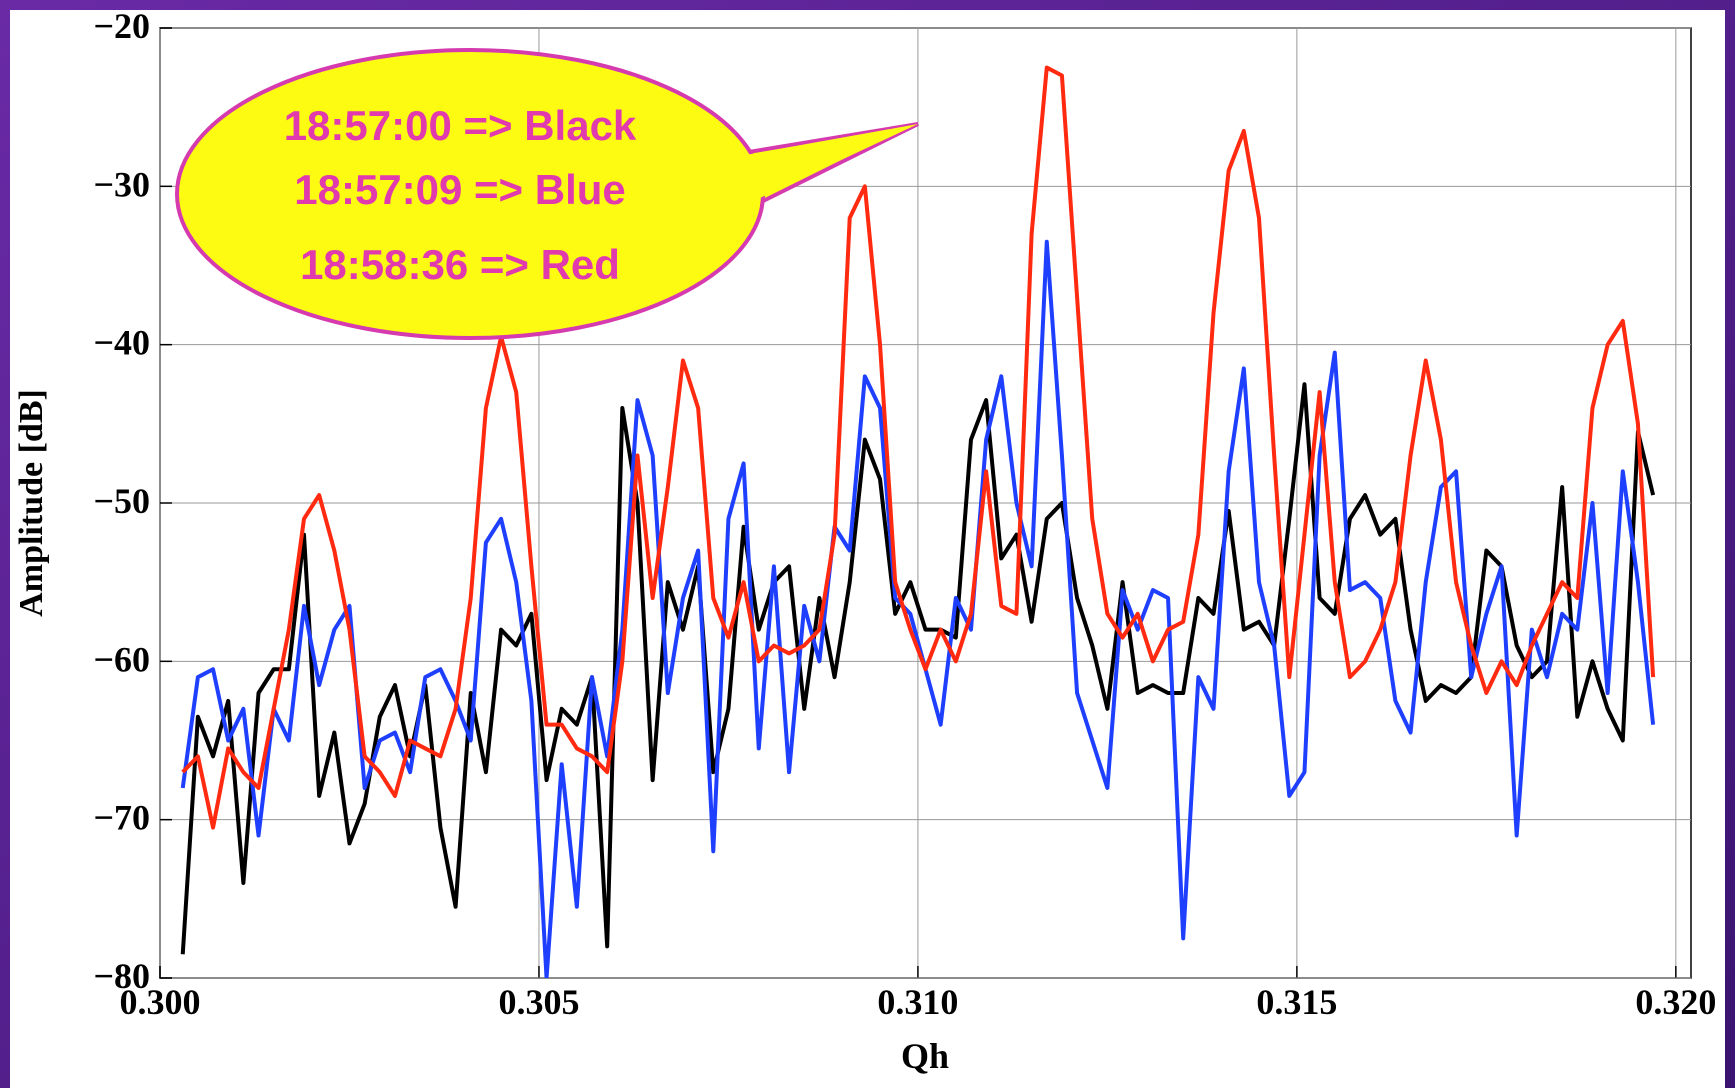 The height and width of the screenshot is (1088, 1735). Describe the element at coordinates (917, 1002) in the screenshot. I see `x-tick-label: 0.310` at that location.